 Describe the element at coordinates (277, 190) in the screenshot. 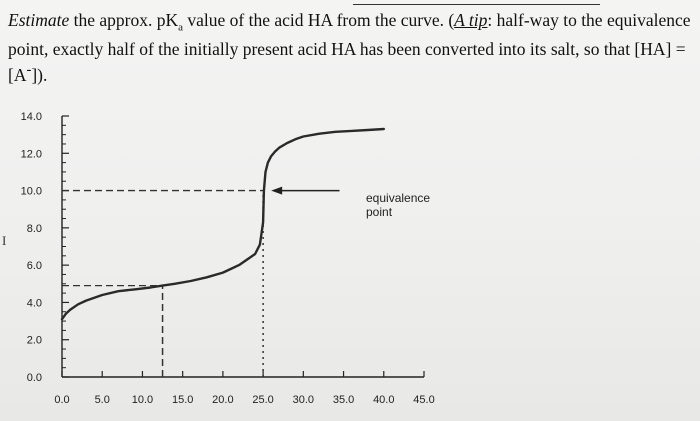

I see `arrow-head-icon` at that location.